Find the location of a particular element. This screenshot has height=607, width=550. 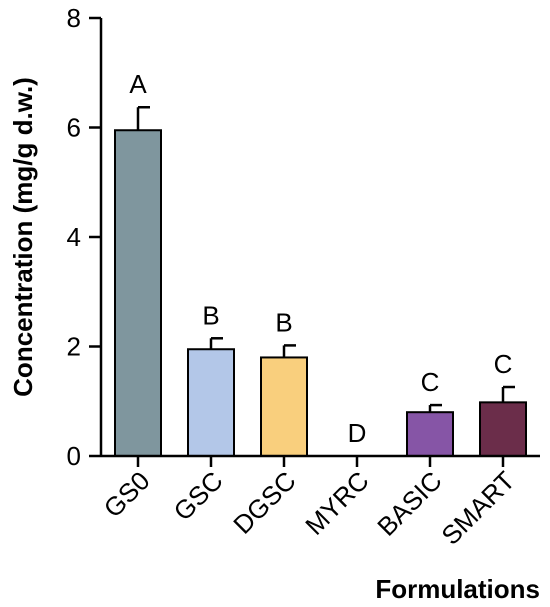

x-tick-label-myrc: MYRC is located at coordinates (336, 502).